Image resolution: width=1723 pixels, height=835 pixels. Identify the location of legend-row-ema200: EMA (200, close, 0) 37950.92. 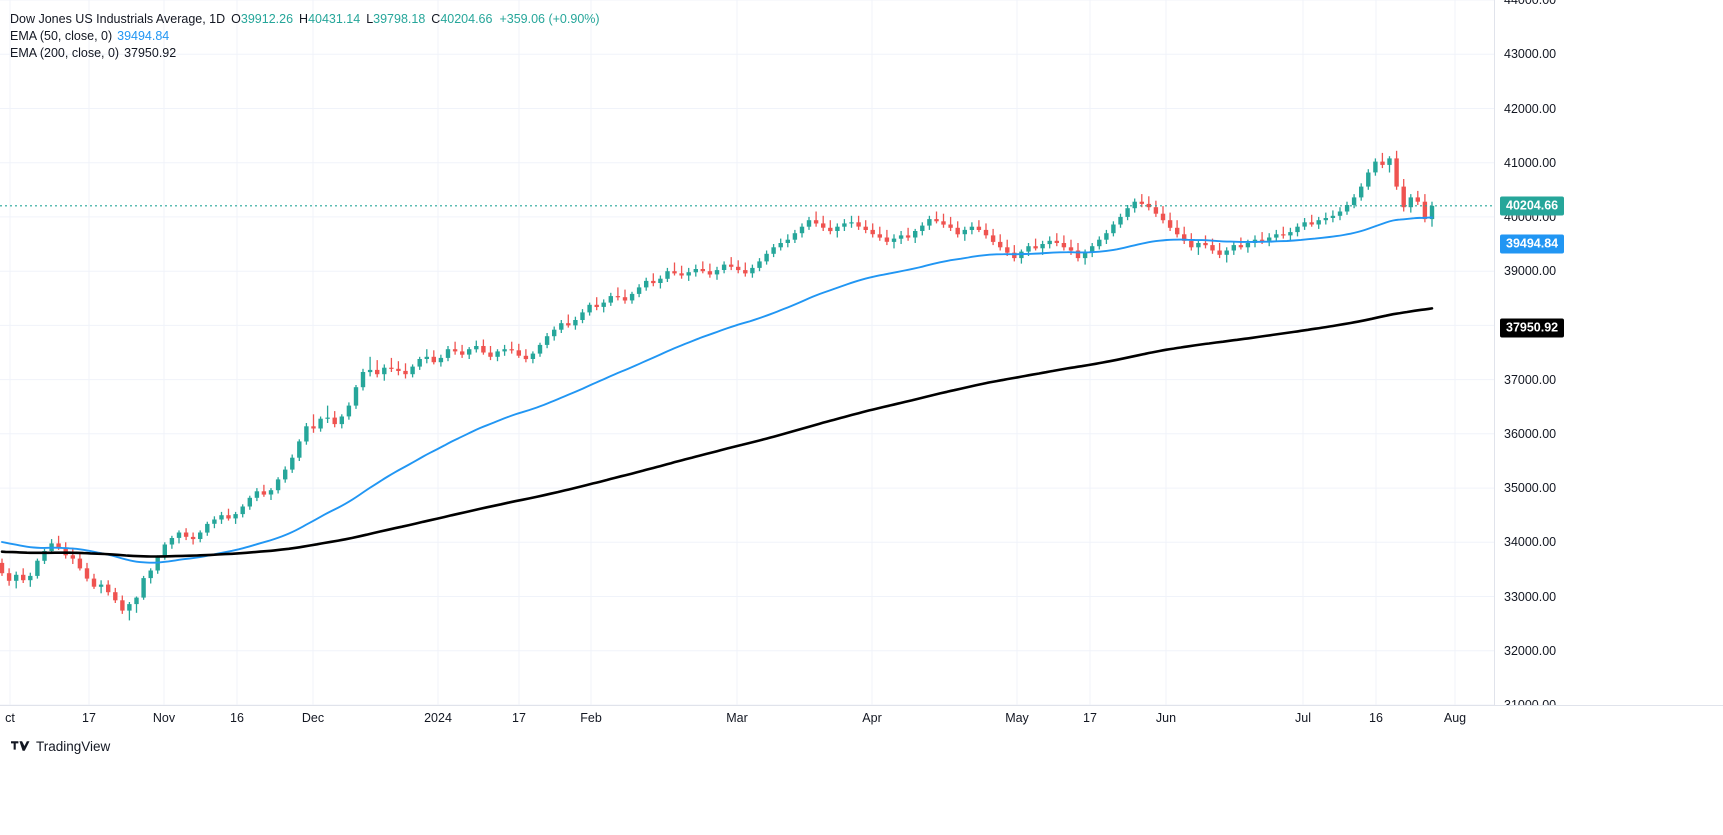
(305, 53).